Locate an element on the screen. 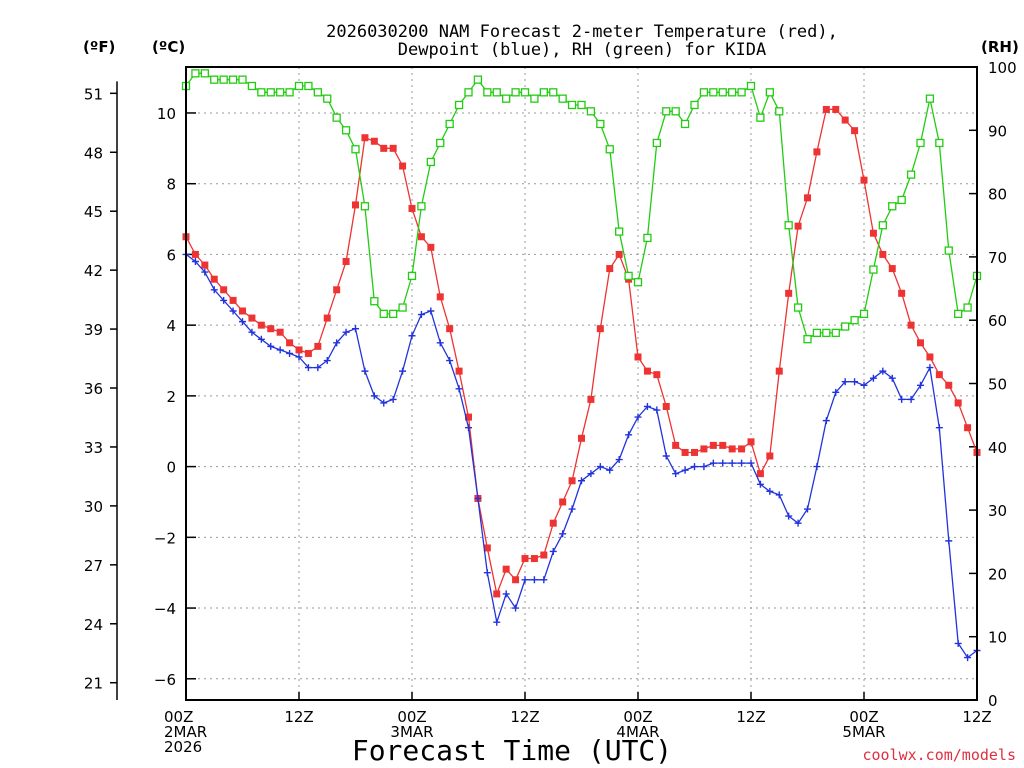 Image resolution: width=1024 pixels, height=768 pixels. fahrenheit-tick-label: 21 is located at coordinates (93, 684).